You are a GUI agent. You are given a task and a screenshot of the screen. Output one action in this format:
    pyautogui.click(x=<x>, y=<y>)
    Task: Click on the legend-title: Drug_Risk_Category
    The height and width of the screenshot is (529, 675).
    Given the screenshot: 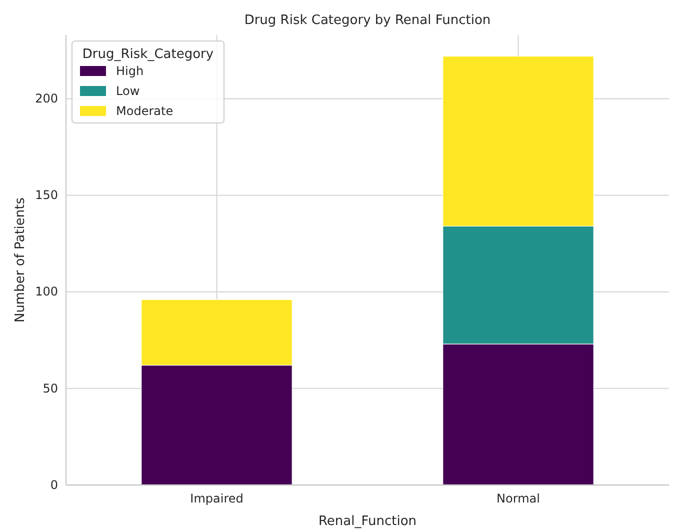 What is the action you would take?
    pyautogui.click(x=148, y=54)
    